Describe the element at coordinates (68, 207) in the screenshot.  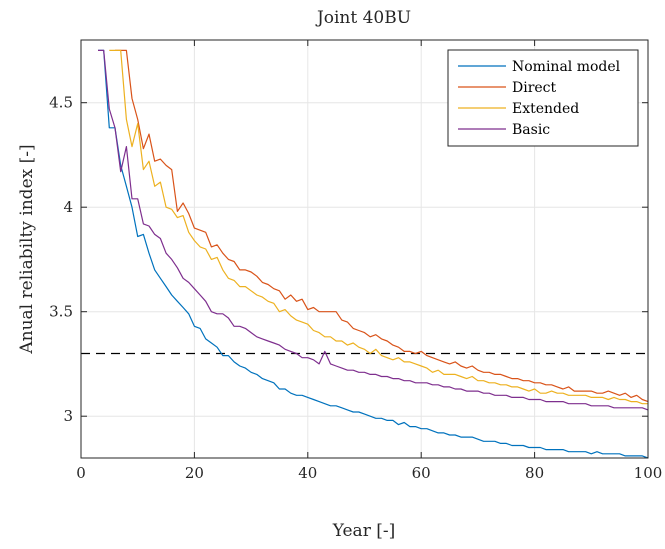
I see `y-tick-label: 4` at that location.